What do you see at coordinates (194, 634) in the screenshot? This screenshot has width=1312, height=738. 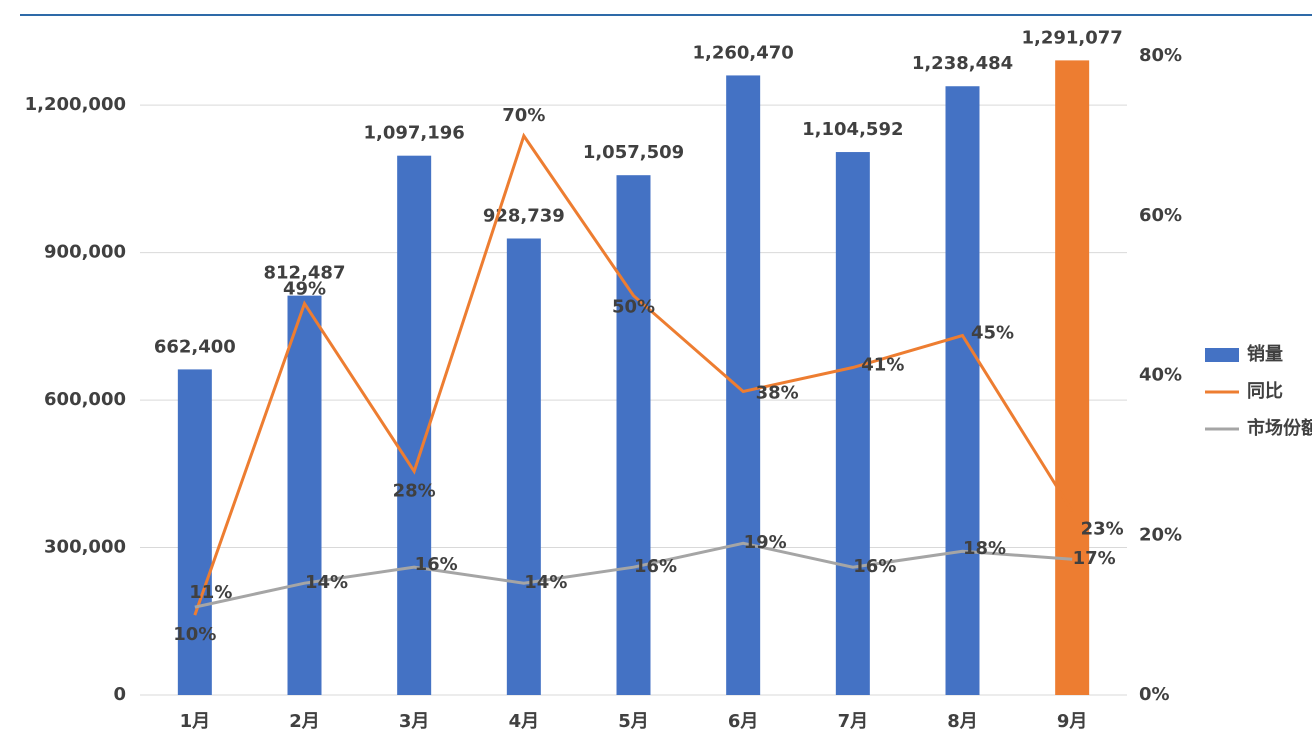 I see `data-label: 10%` at bounding box center [194, 634].